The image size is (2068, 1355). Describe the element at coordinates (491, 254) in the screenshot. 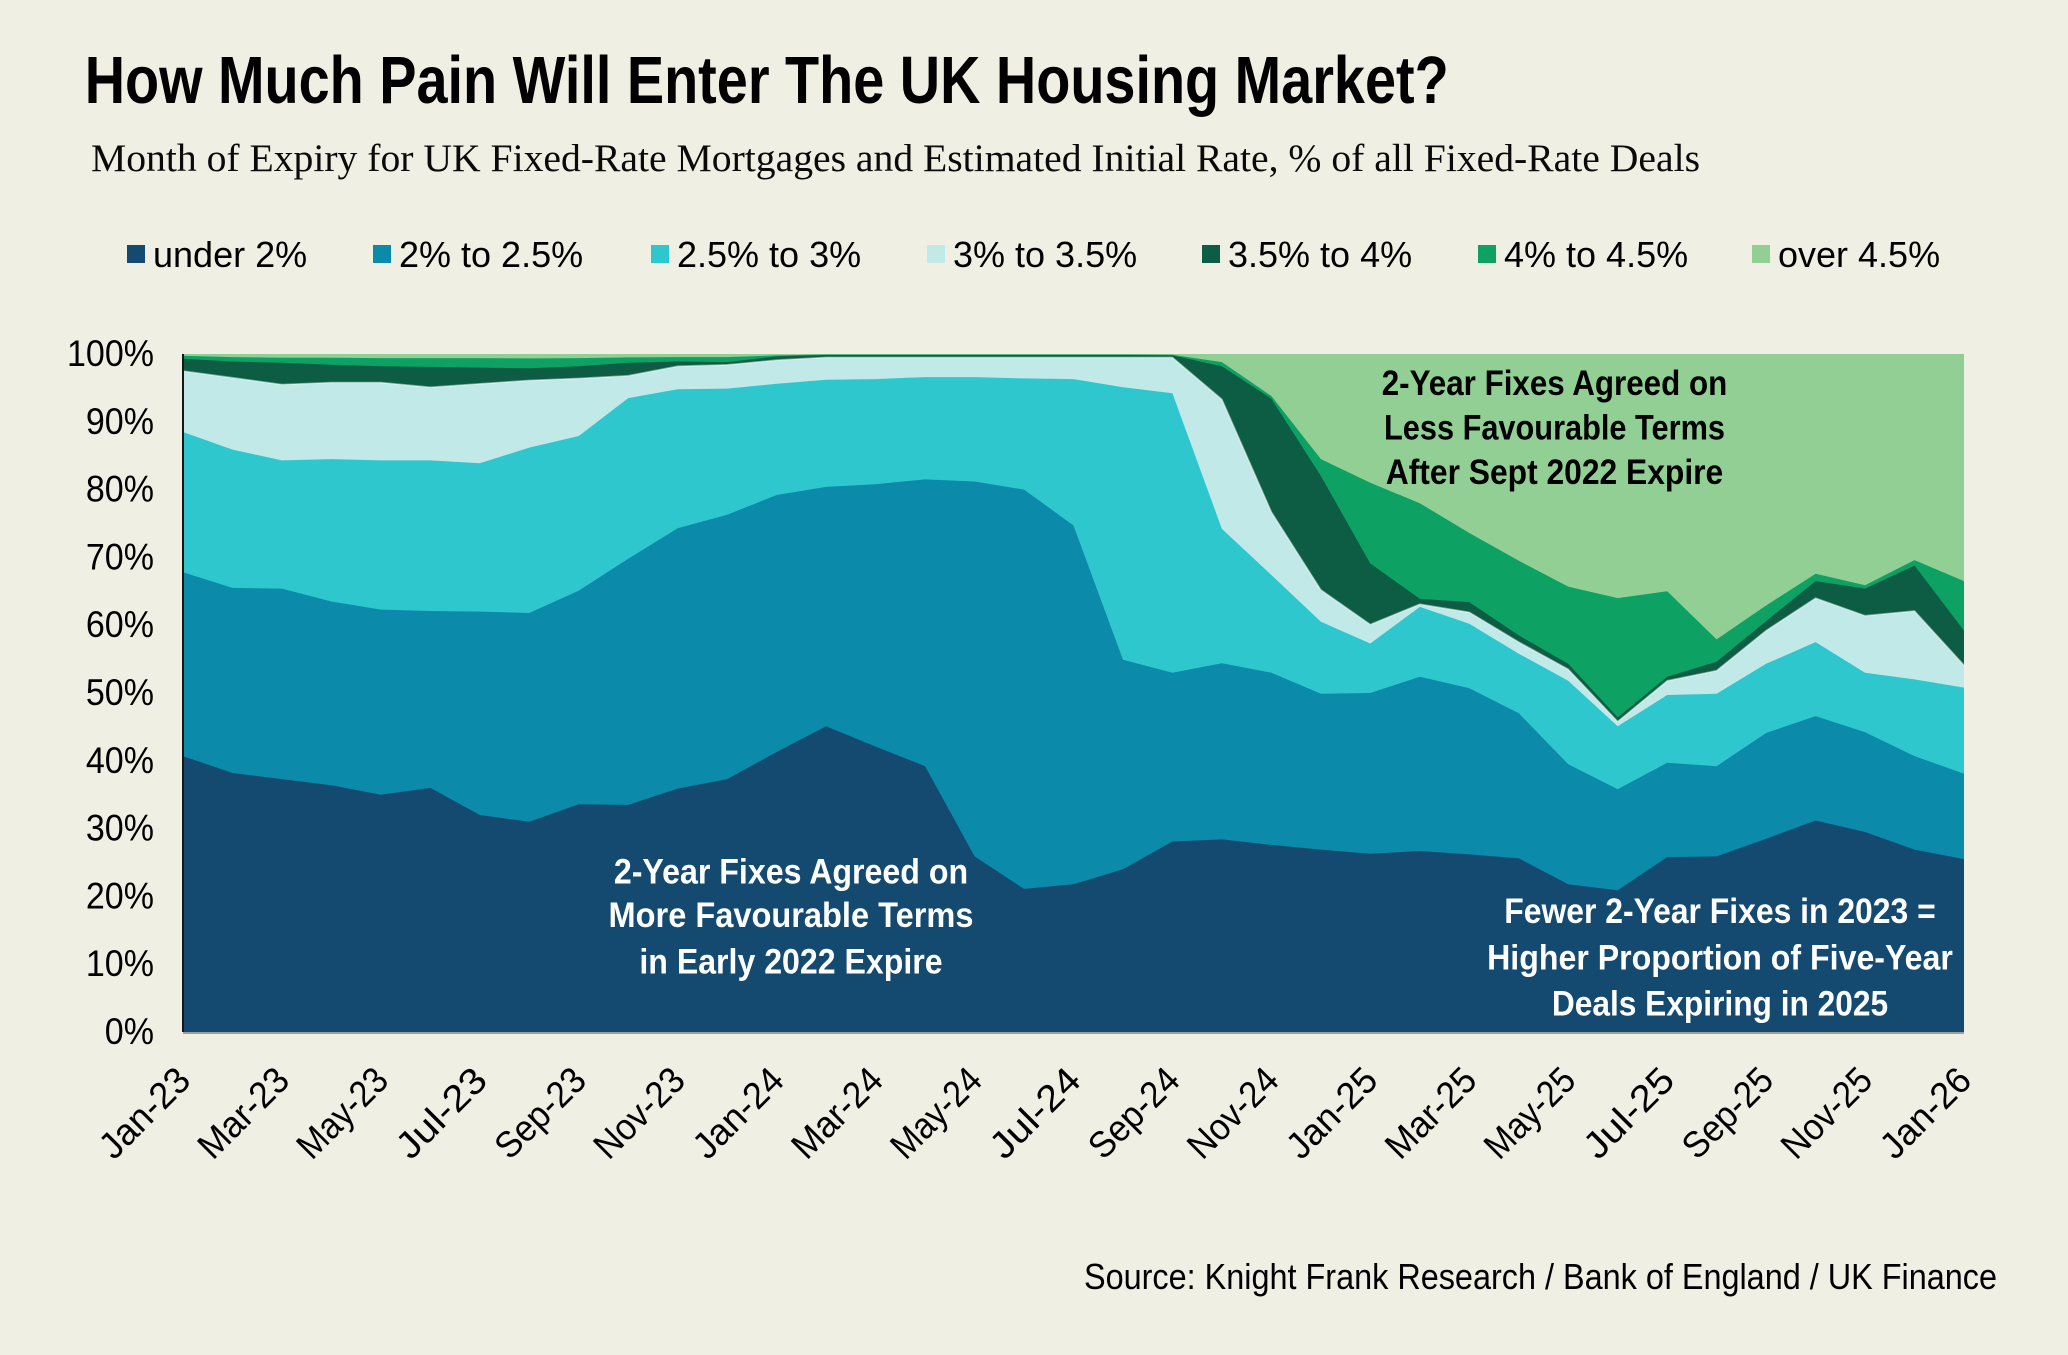

I see `svg-text: 2% to 2.5%` at that location.